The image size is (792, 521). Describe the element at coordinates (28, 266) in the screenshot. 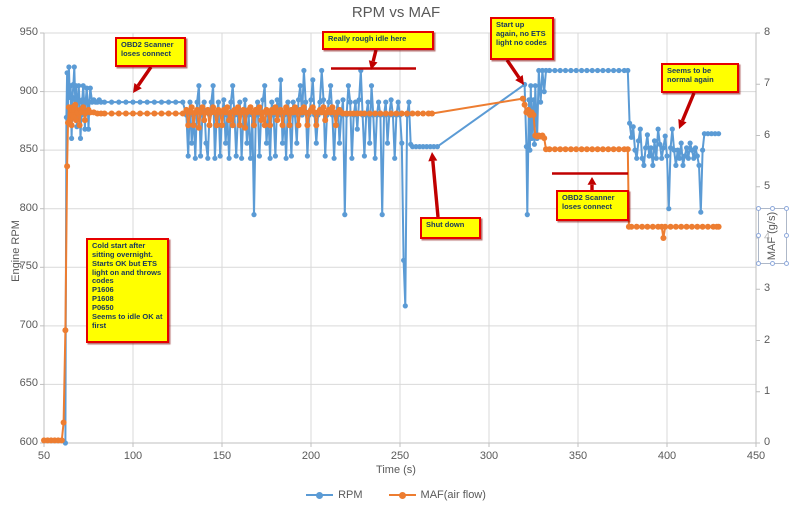

I see `y-left-tick-label: 750` at that location.